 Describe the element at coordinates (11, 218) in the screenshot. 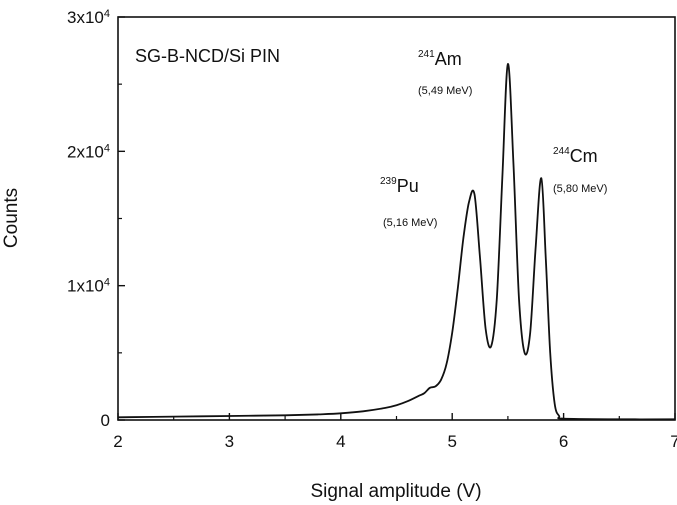

I see `y-axis-title: Counts` at that location.